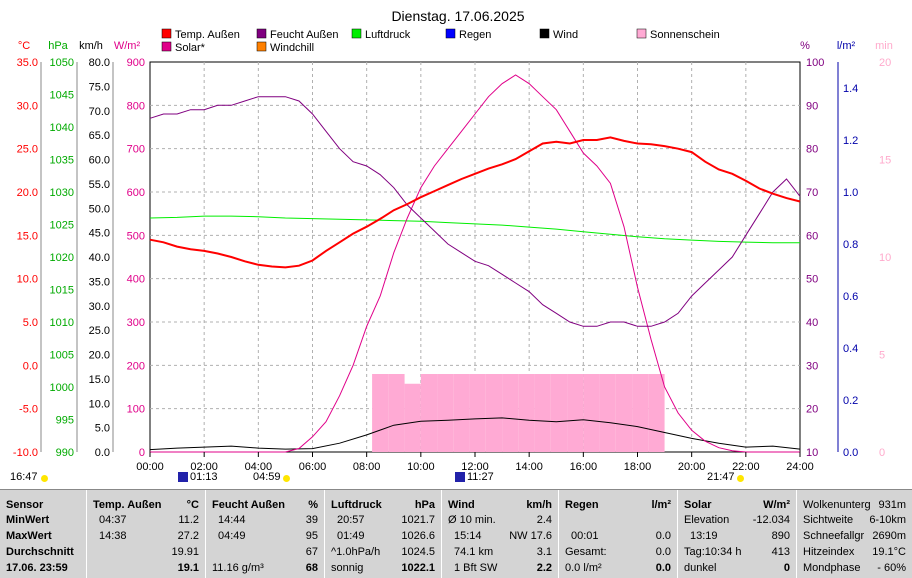  Describe the element at coordinates (238, 568) in the screenshot. I see `humidity-absolute: 11.16 g/m³` at that location.